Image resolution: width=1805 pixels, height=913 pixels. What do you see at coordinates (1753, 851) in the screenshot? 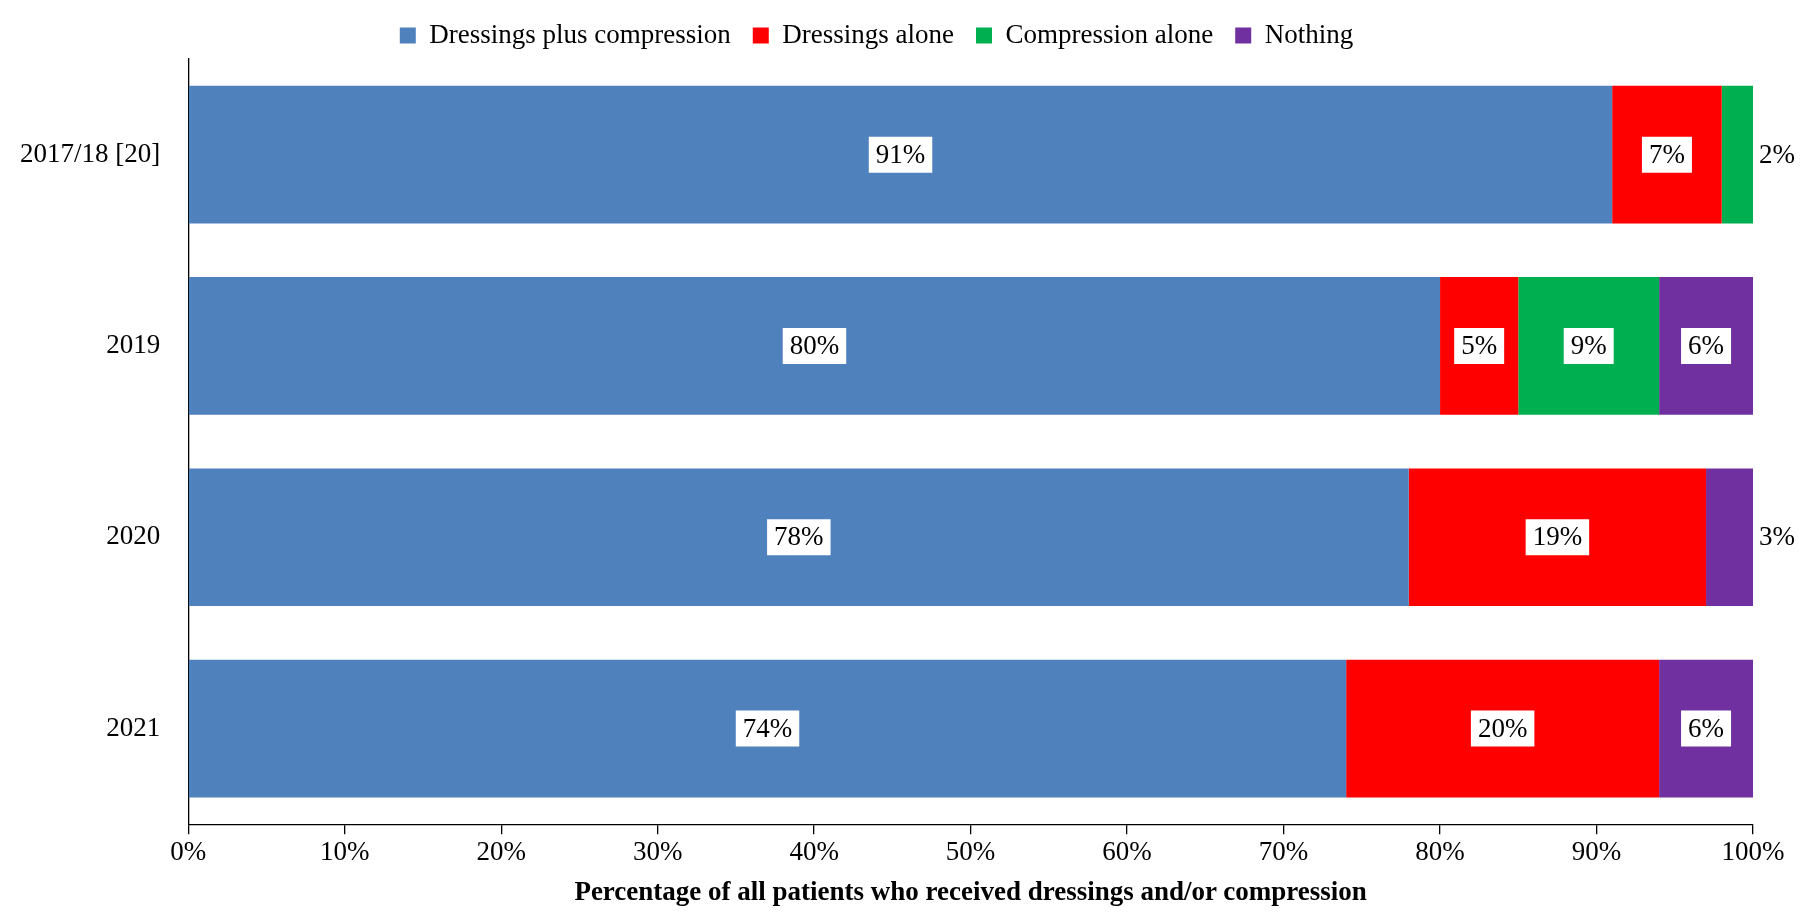
I see `x-tick-label: 100%` at bounding box center [1753, 851].